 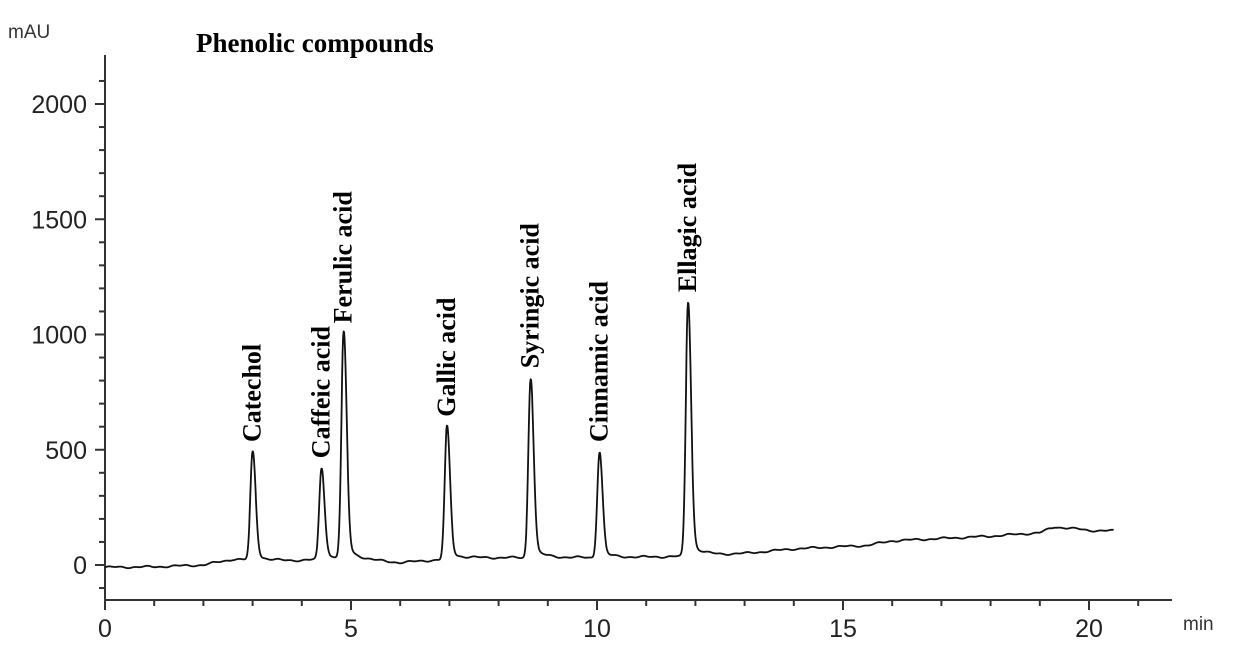 What do you see at coordinates (29, 32) in the screenshot?
I see `y-axis-unit: mAU` at bounding box center [29, 32].